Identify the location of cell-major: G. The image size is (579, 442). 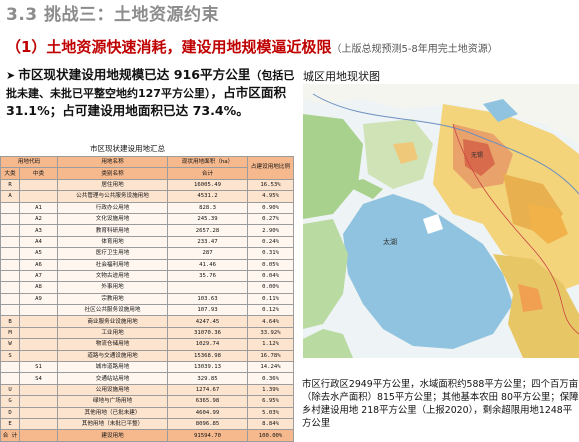
(10, 401).